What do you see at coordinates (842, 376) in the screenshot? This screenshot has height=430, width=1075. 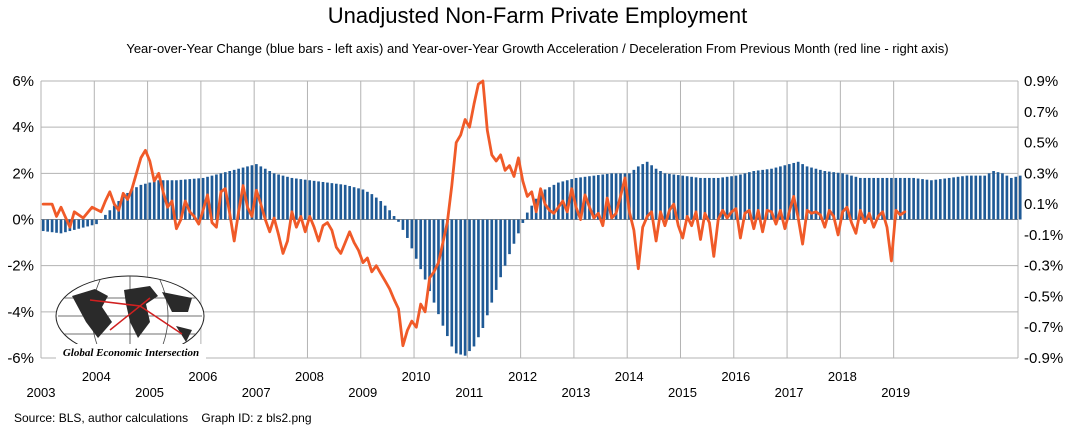 I see `year-tick-label: 2018` at bounding box center [842, 376].